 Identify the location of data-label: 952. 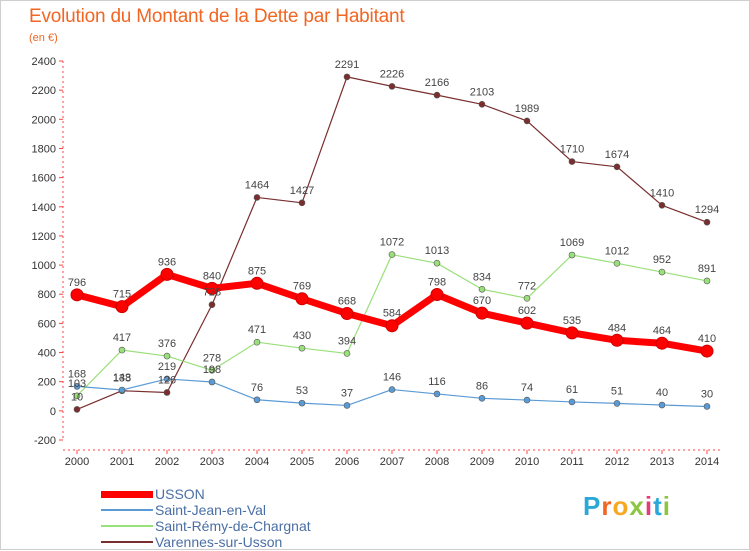
(662, 260).